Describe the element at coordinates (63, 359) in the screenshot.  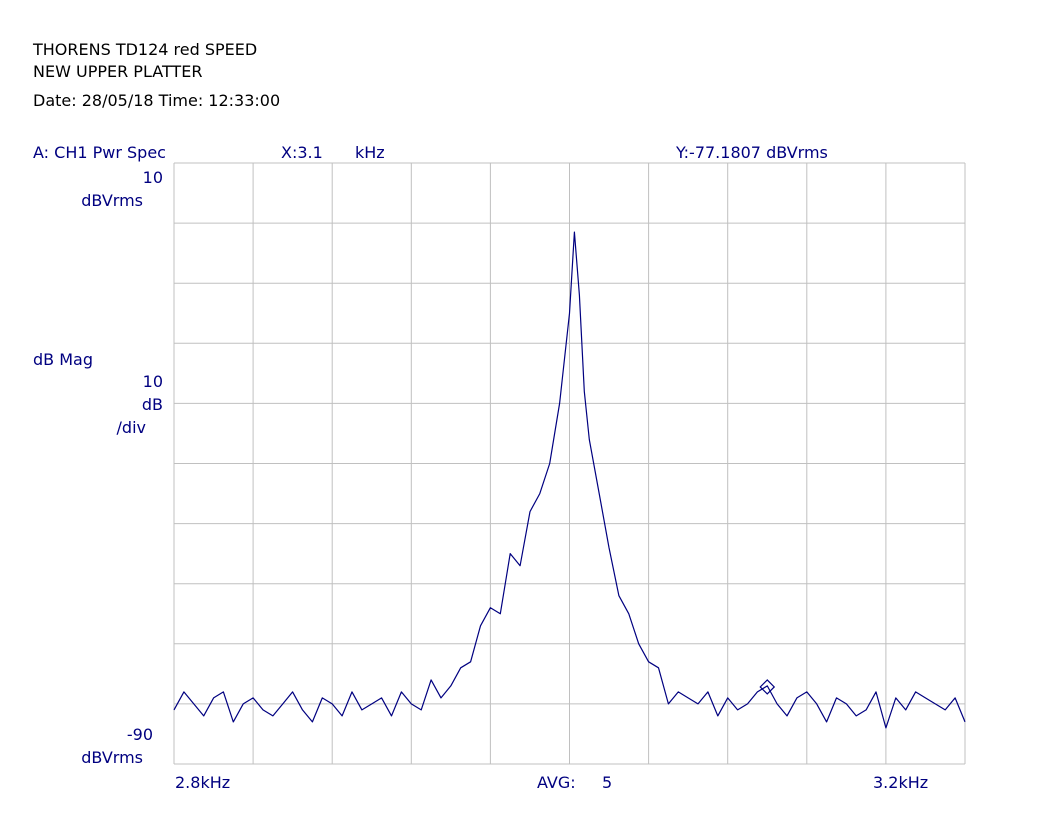
I see `y-mode-label: dB Mag` at that location.